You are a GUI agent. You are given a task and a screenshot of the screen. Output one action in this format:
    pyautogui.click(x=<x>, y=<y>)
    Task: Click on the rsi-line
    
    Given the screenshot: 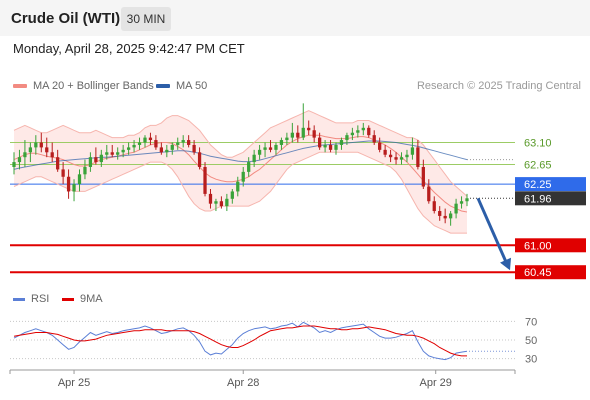 What is the action you would take?
    pyautogui.click(x=240, y=341)
    